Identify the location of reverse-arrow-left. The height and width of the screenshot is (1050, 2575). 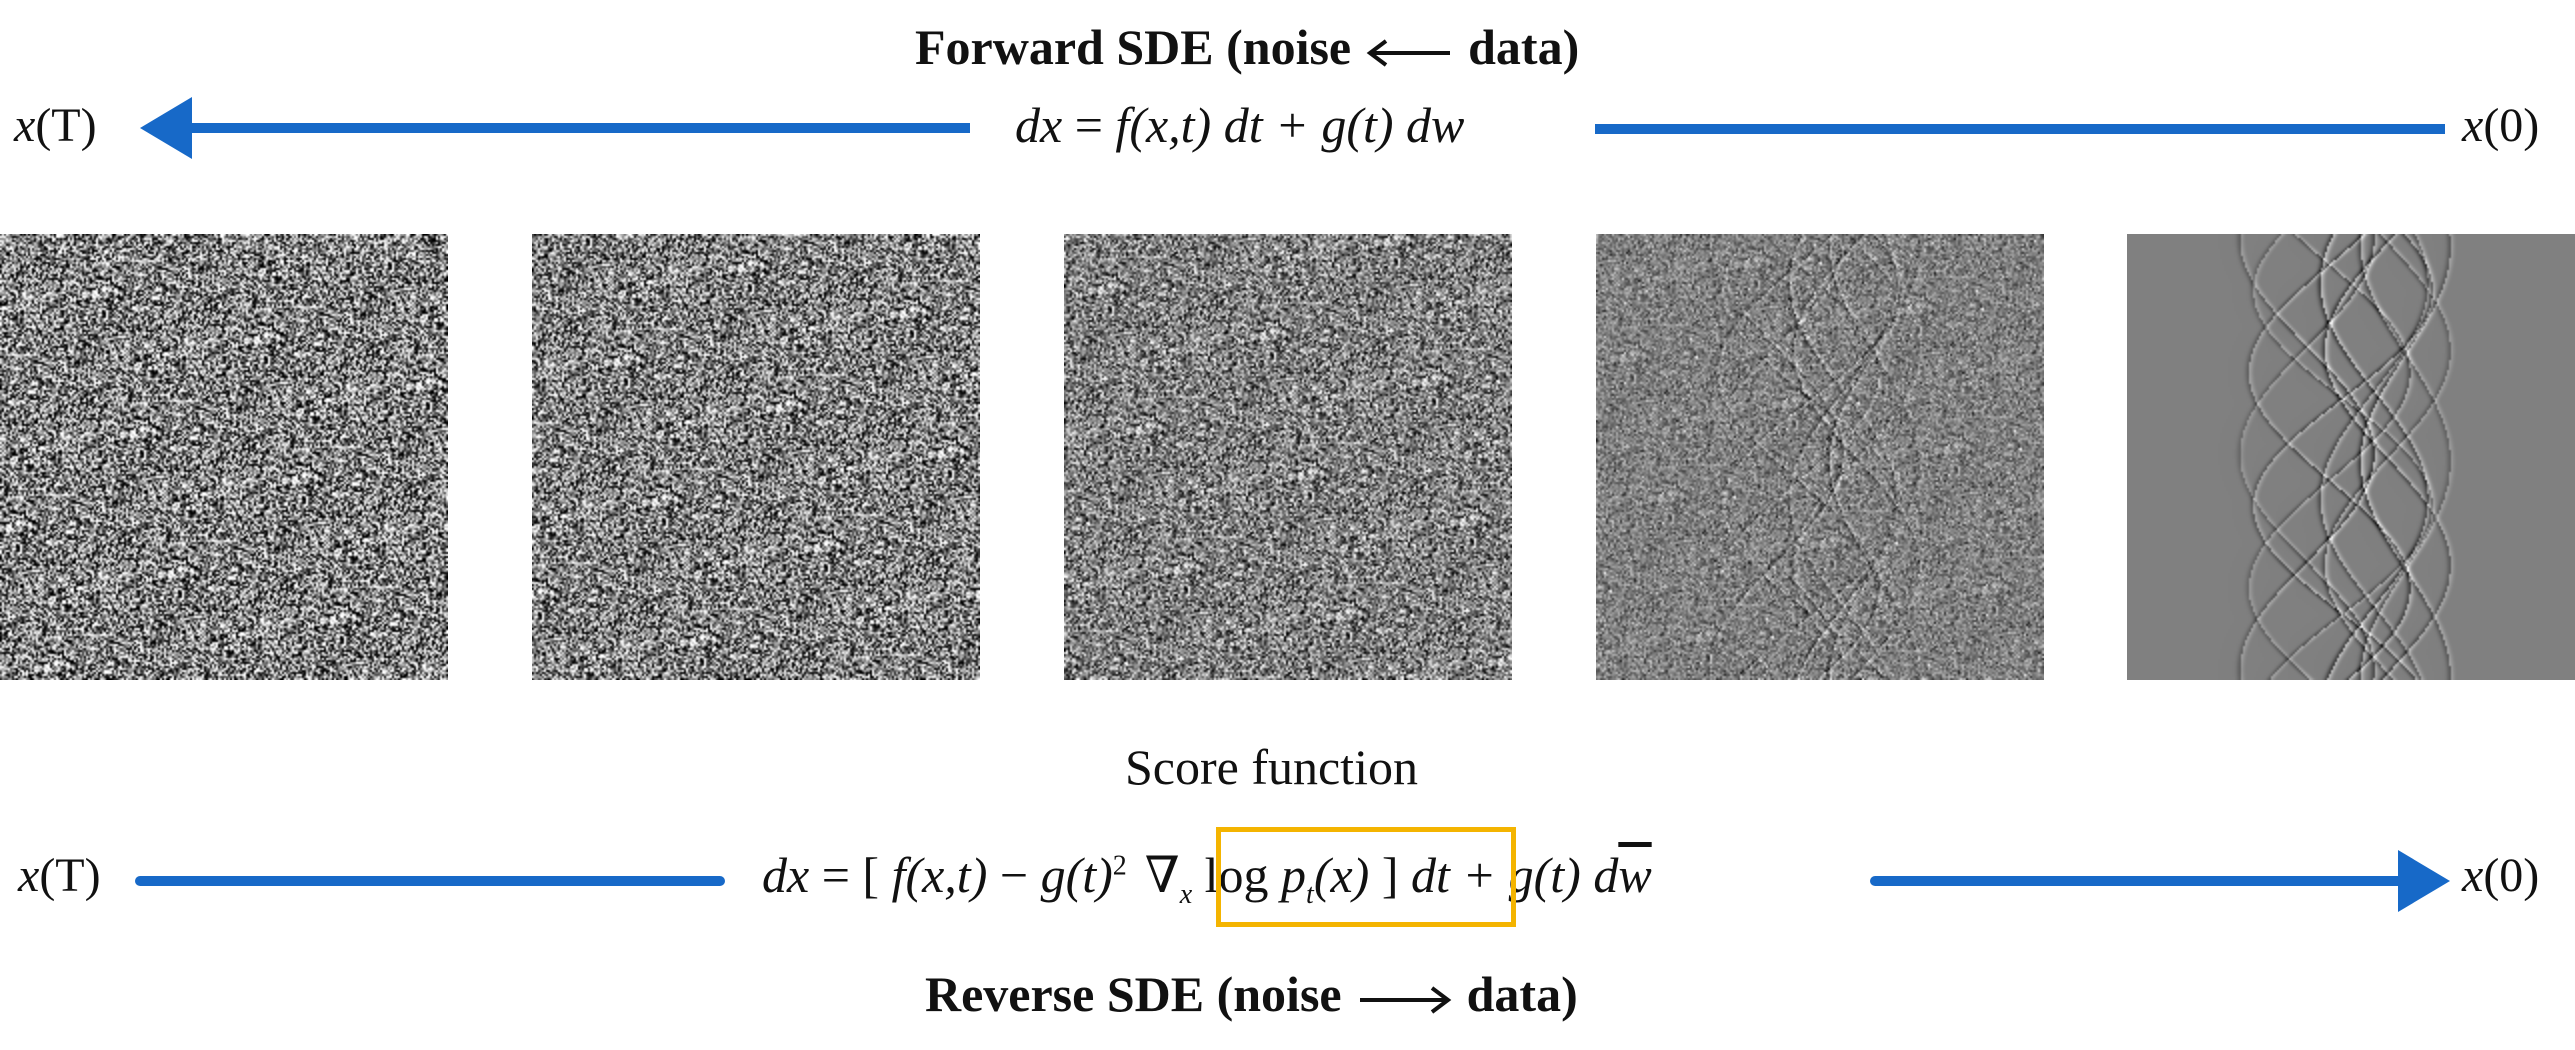
(430, 881).